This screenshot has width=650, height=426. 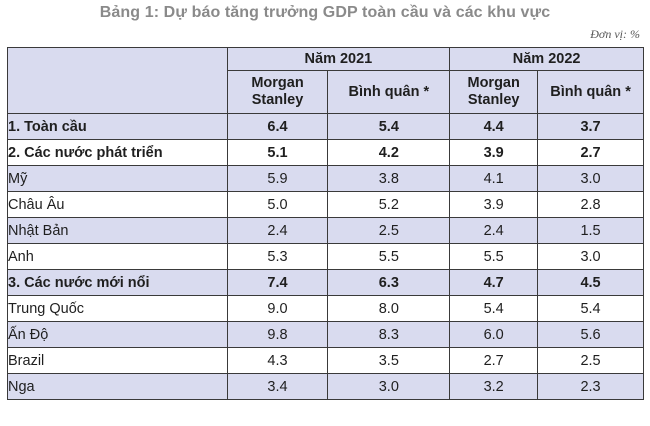 What do you see at coordinates (117, 308) in the screenshot?
I see `row-name-cell: Trung Quốc` at bounding box center [117, 308].